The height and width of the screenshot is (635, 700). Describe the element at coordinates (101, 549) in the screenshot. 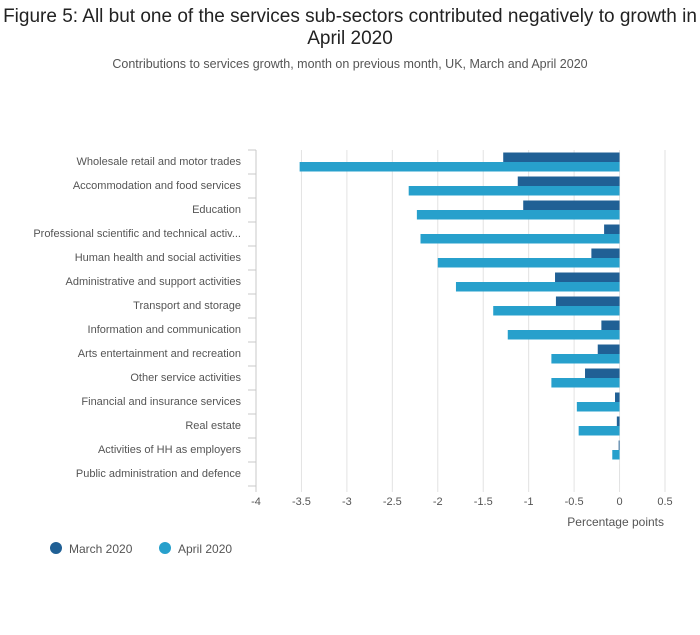

I see `legend-label: March 2020` at that location.